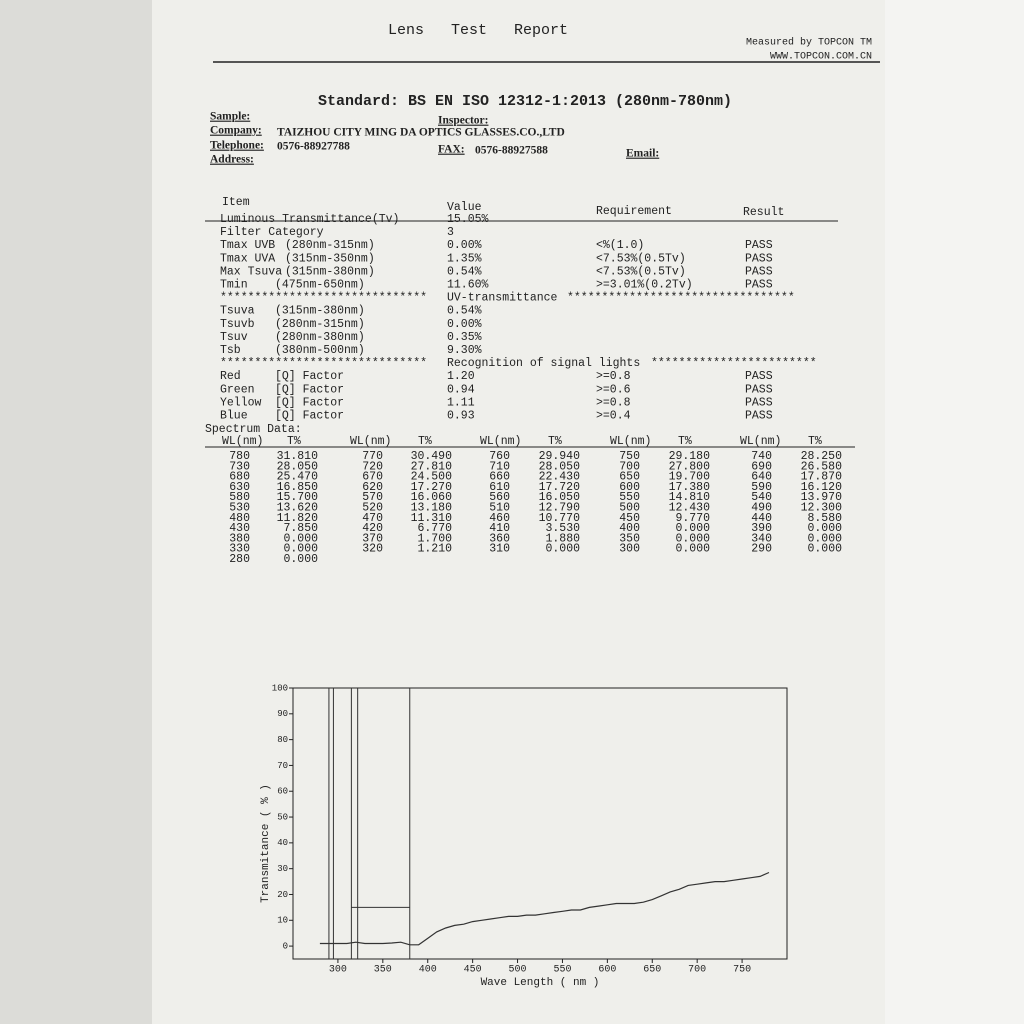 Image resolution: width=1024 pixels, height=1024 pixels. Describe the element at coordinates (461, 376) in the screenshot. I see `item-value: 1.20` at that location.